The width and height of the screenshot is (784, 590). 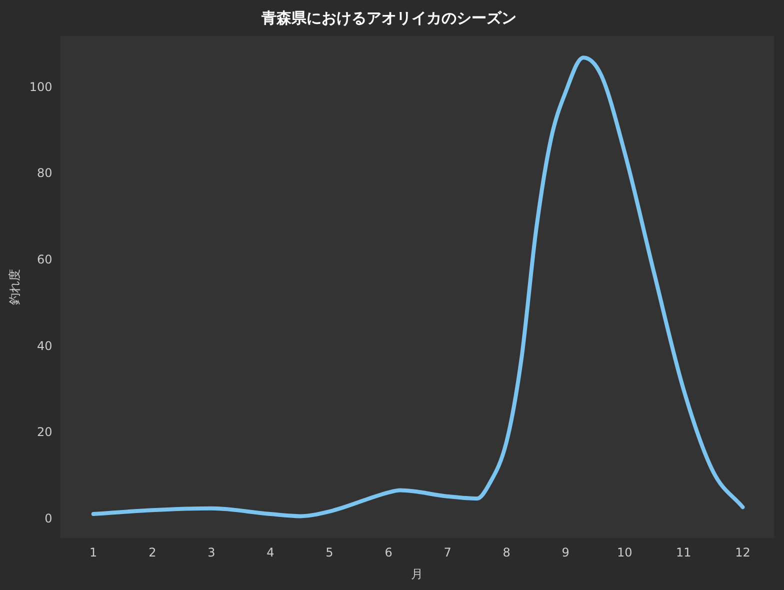 What do you see at coordinates (624, 553) in the screenshot?
I see `x-tick-label: 10` at bounding box center [624, 553].